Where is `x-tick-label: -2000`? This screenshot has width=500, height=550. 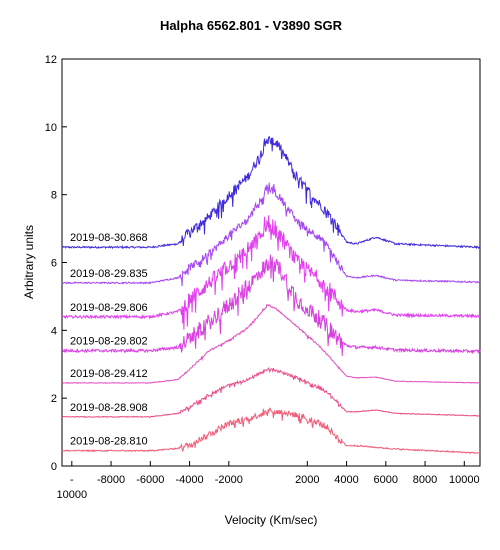
x-tick-label: -2000 is located at coordinates (229, 480).